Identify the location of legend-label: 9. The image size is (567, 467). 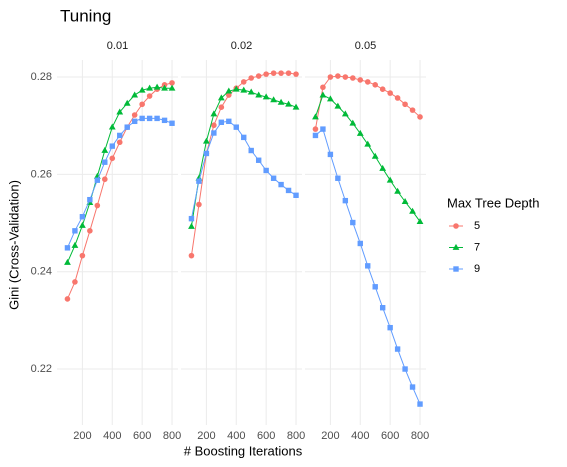
(477, 269).